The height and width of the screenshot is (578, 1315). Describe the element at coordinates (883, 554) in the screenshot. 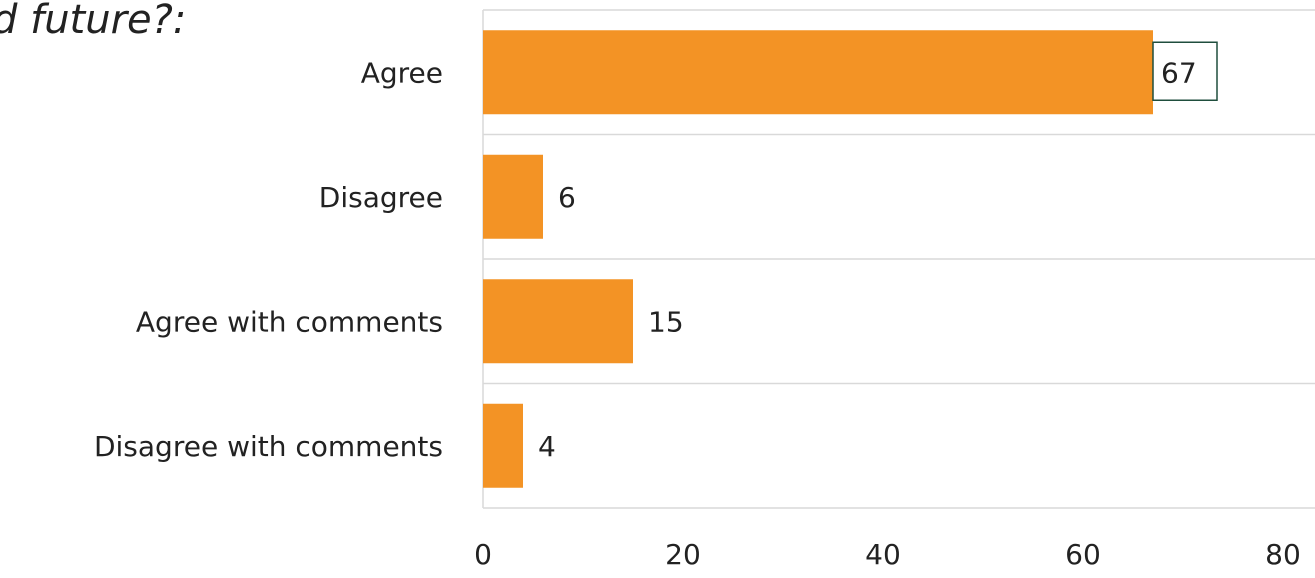

I see `x-tick-label: 40` at that location.